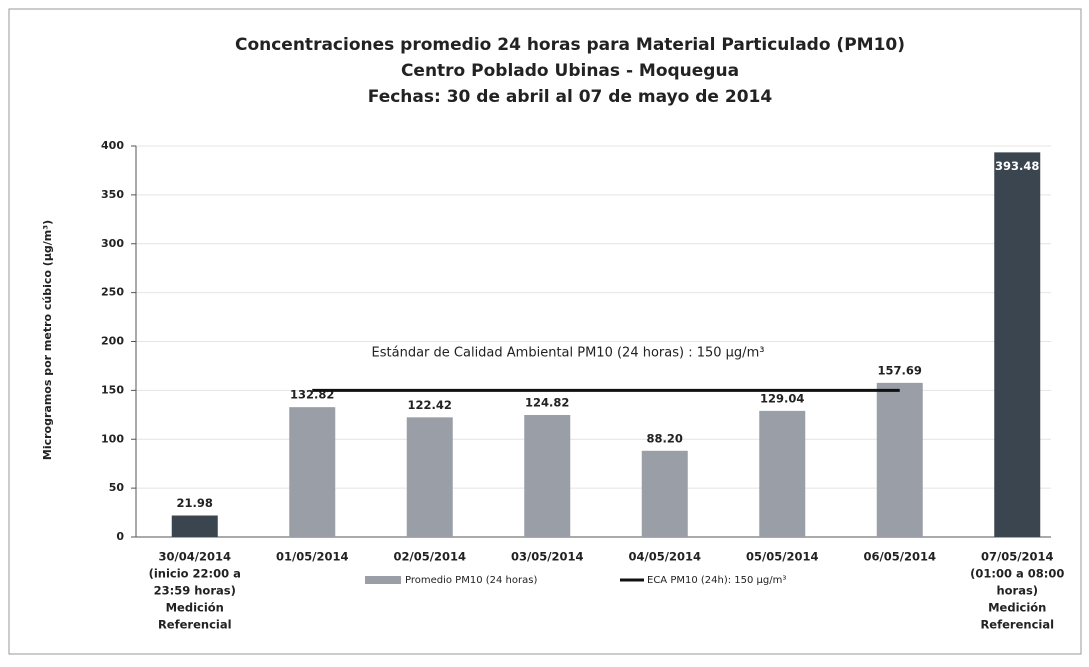 This screenshot has width=1089, height=667. I want to click on x-tick-label: horas), so click(1017, 591).